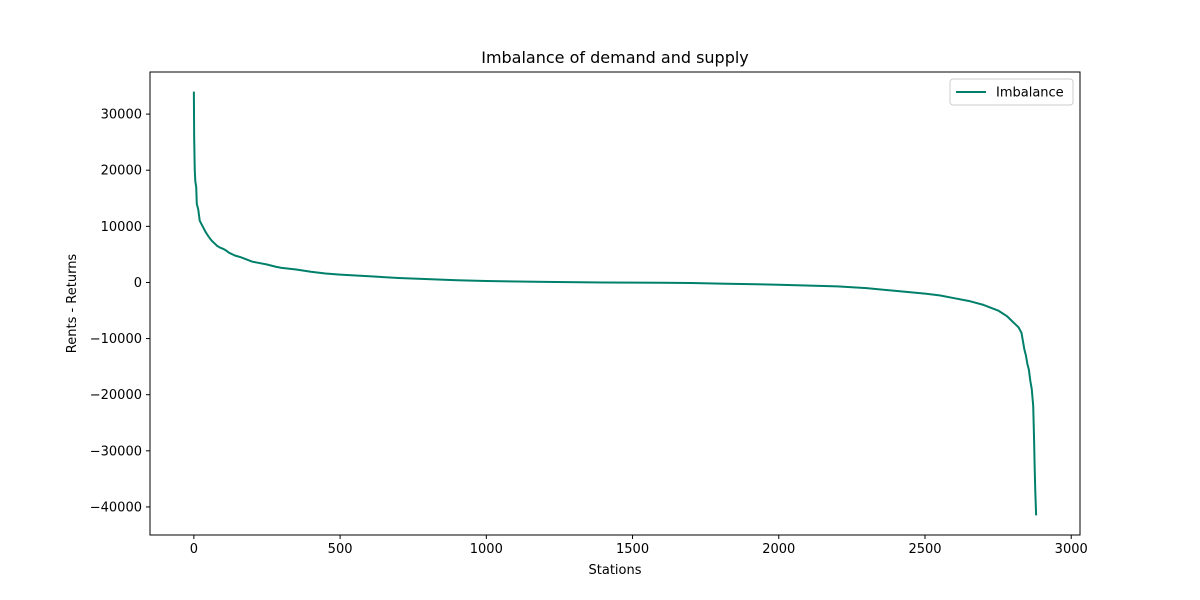 Image resolution: width=1200 pixels, height=600 pixels. What do you see at coordinates (116, 339) in the screenshot?
I see `y-tick-label: −10000` at bounding box center [116, 339].